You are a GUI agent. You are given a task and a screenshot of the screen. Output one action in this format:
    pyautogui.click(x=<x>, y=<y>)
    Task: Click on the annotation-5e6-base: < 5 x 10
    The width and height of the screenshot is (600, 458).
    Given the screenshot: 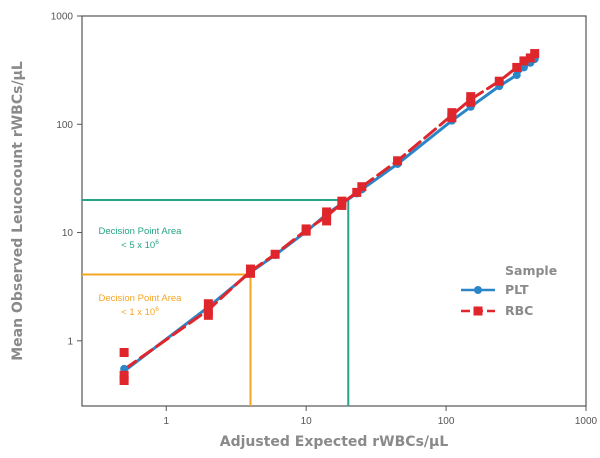 What is the action you would take?
    pyautogui.click(x=138, y=245)
    